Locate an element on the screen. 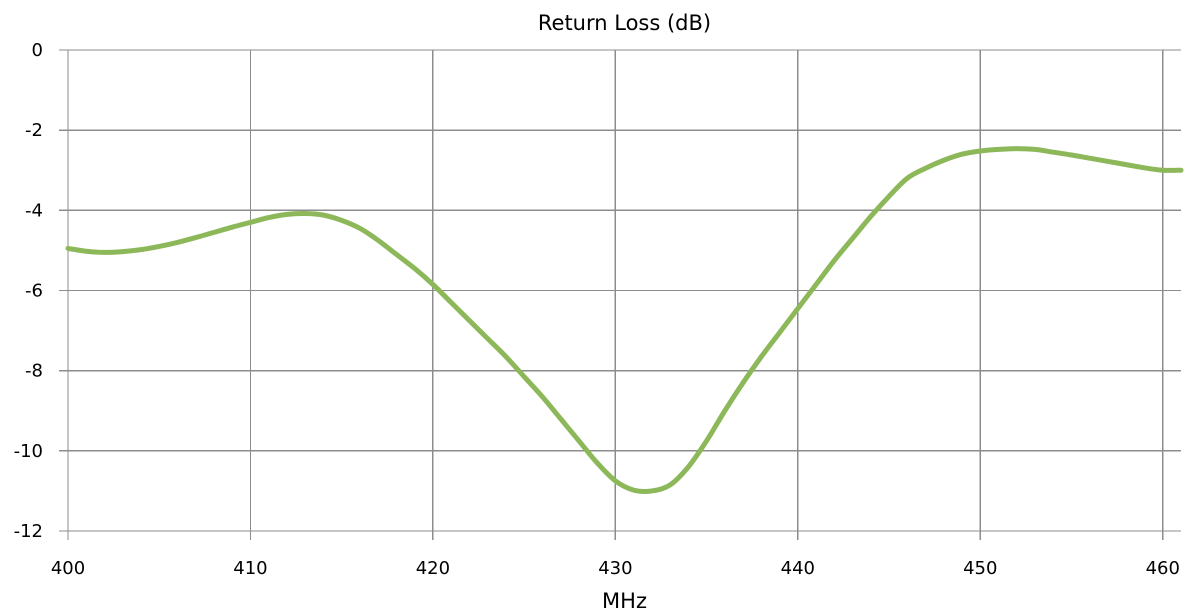 This screenshot has height=615, width=1188. x-tick-label: 420 is located at coordinates (433, 568).